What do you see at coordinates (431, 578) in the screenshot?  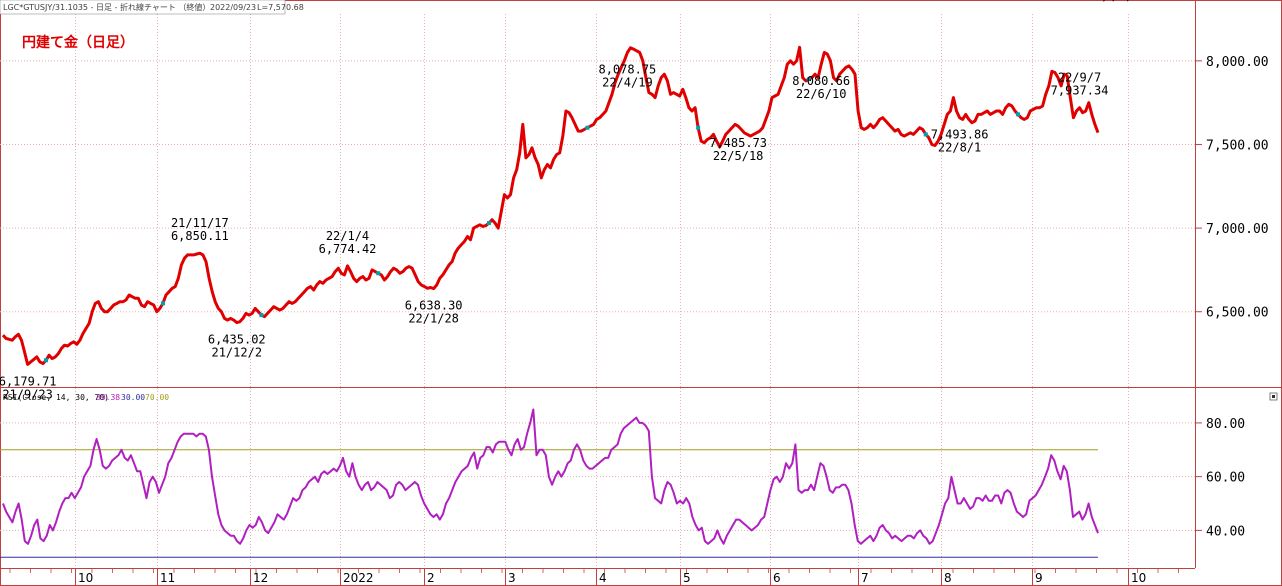 I see `time-axis-tick-label: 2` at bounding box center [431, 578].